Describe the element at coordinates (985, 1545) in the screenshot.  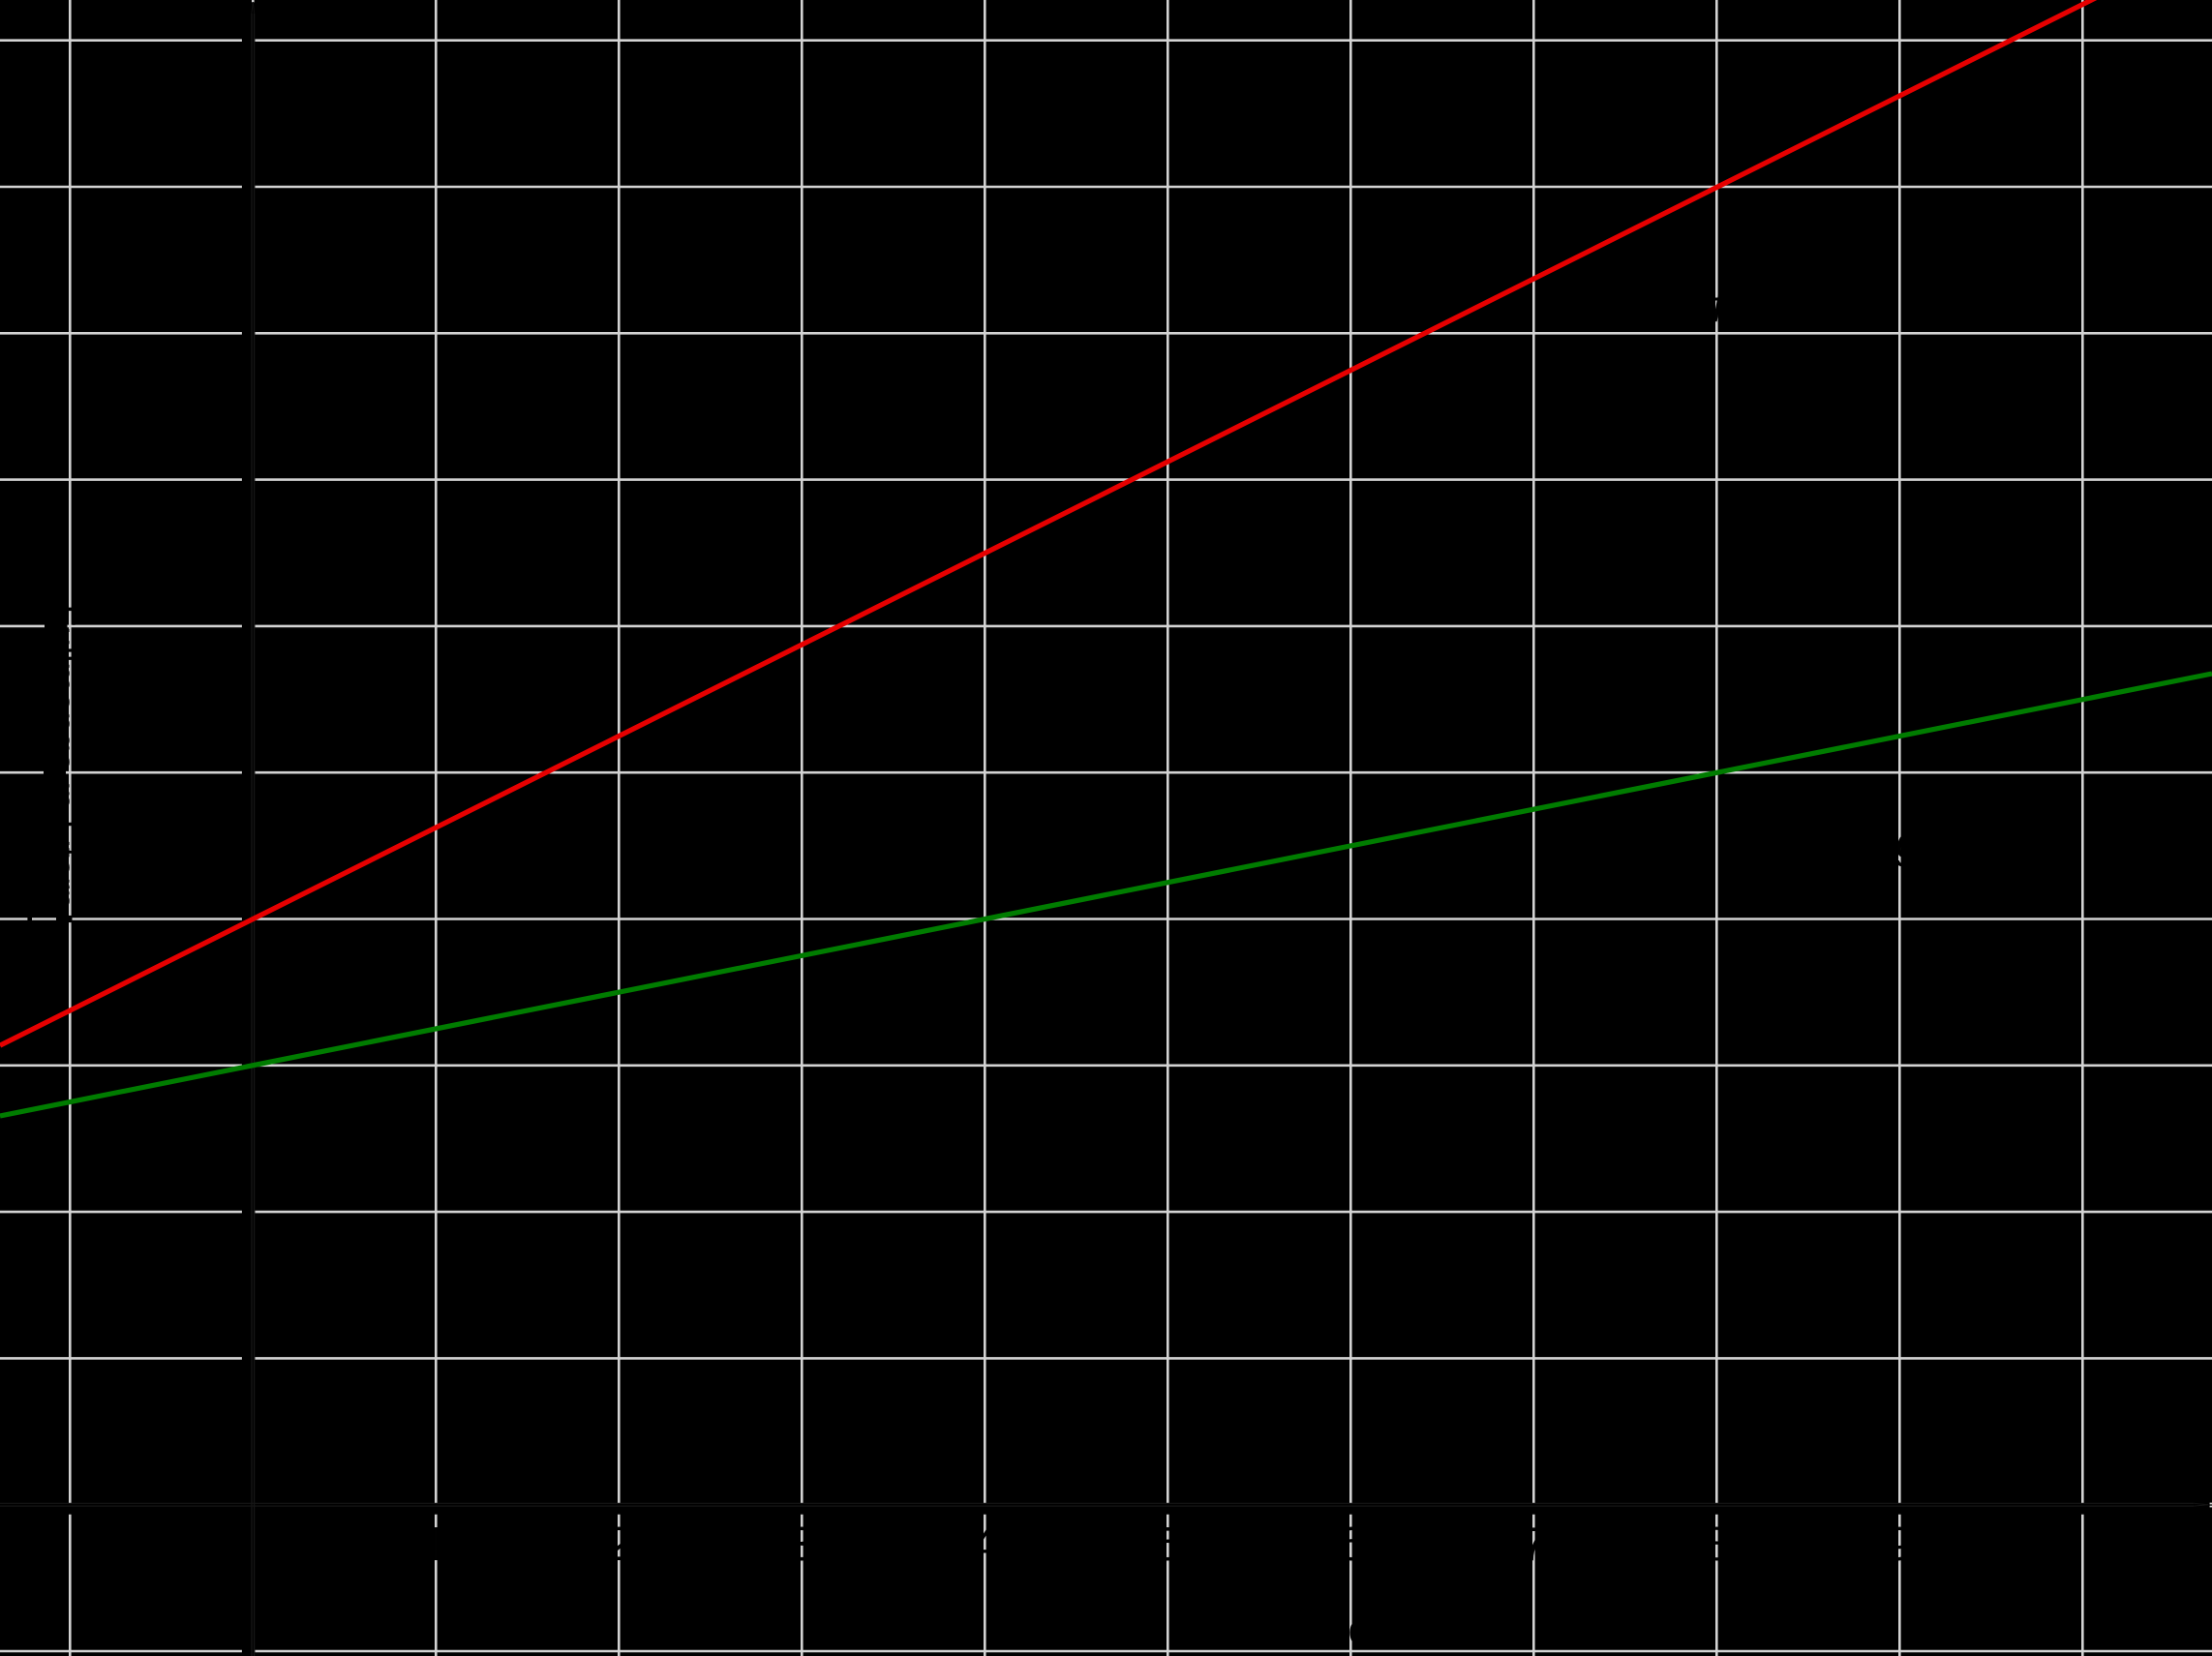
I see `svg-text: 4` at that location.